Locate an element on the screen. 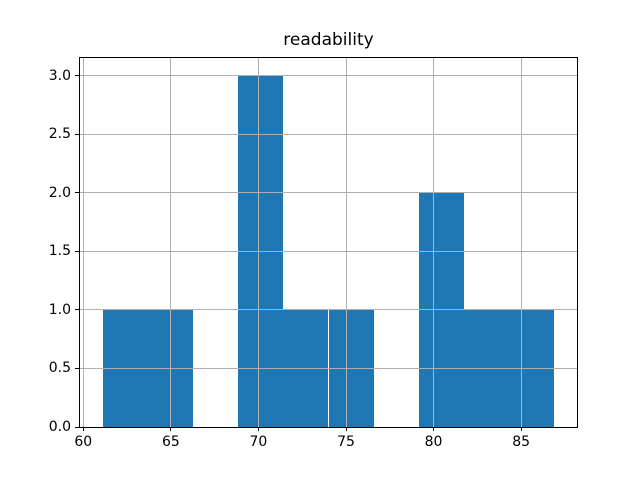 The image size is (640, 480). x-tick-label: 60 is located at coordinates (83, 442).